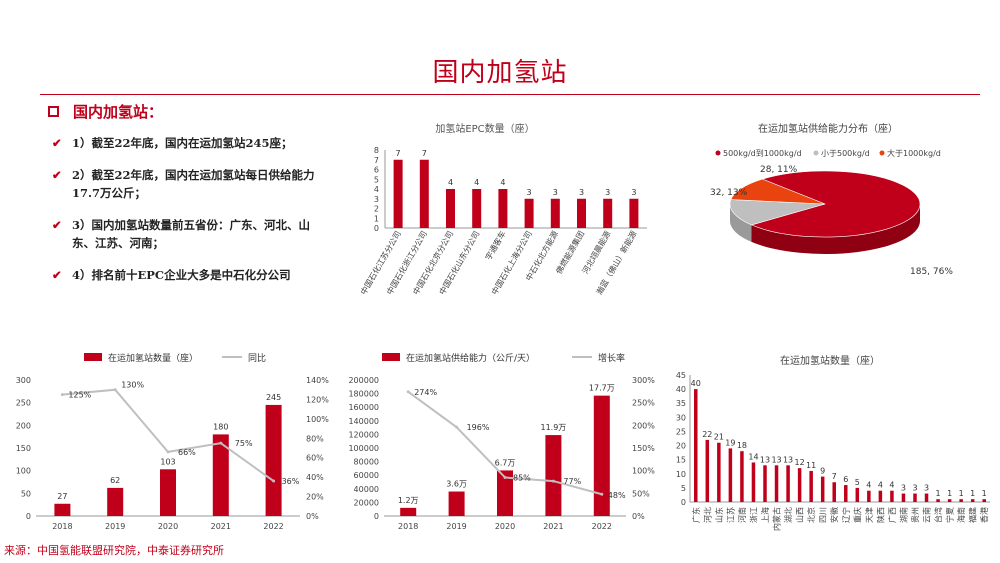  Describe the element at coordinates (53, 111) in the screenshot. I see `square-bullet-icon` at that location.